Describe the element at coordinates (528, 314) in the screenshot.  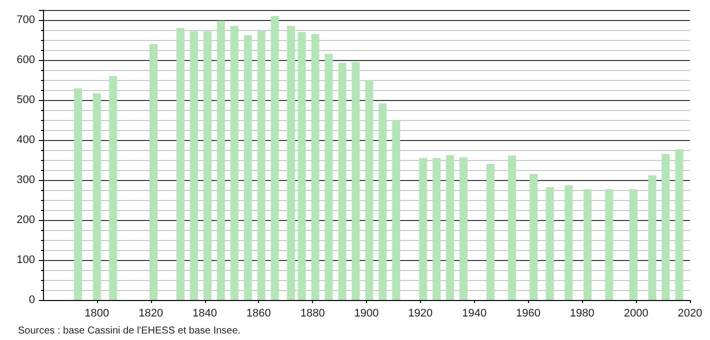
I see `x-tick-label: 1960` at that location.